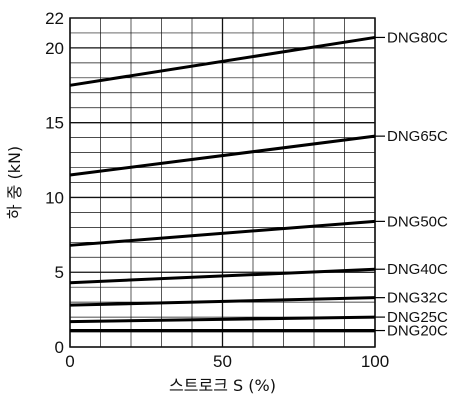 This screenshot has width=465, height=405. What do you see at coordinates (222, 361) in the screenshot?
I see `x-tick-label: 50` at bounding box center [222, 361].